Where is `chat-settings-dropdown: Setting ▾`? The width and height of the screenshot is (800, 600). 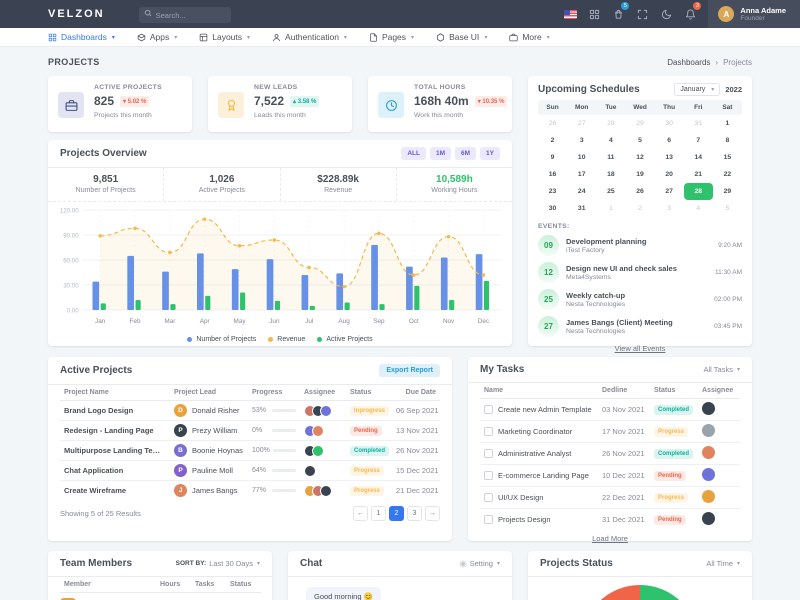 chat-settings-dropdown: Setting ▾ is located at coordinates (479, 563).